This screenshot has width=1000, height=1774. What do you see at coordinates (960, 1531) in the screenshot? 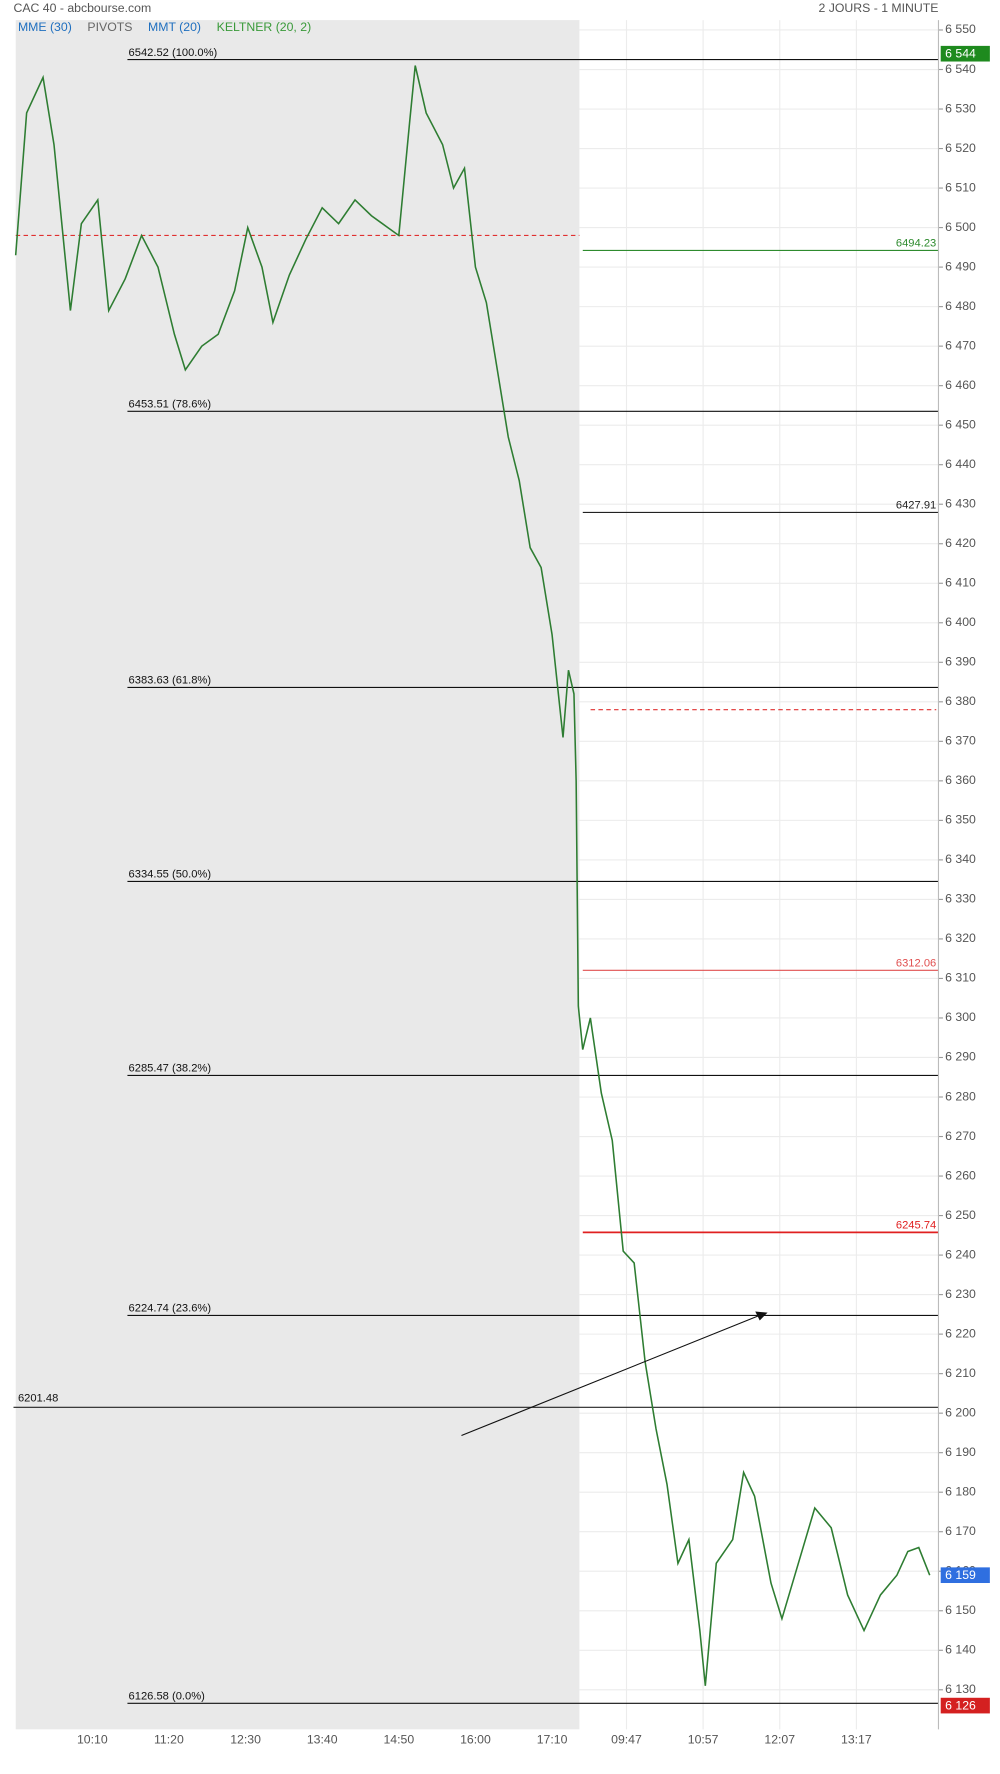
I see `y-tick-label: 6 170` at bounding box center [960, 1531].